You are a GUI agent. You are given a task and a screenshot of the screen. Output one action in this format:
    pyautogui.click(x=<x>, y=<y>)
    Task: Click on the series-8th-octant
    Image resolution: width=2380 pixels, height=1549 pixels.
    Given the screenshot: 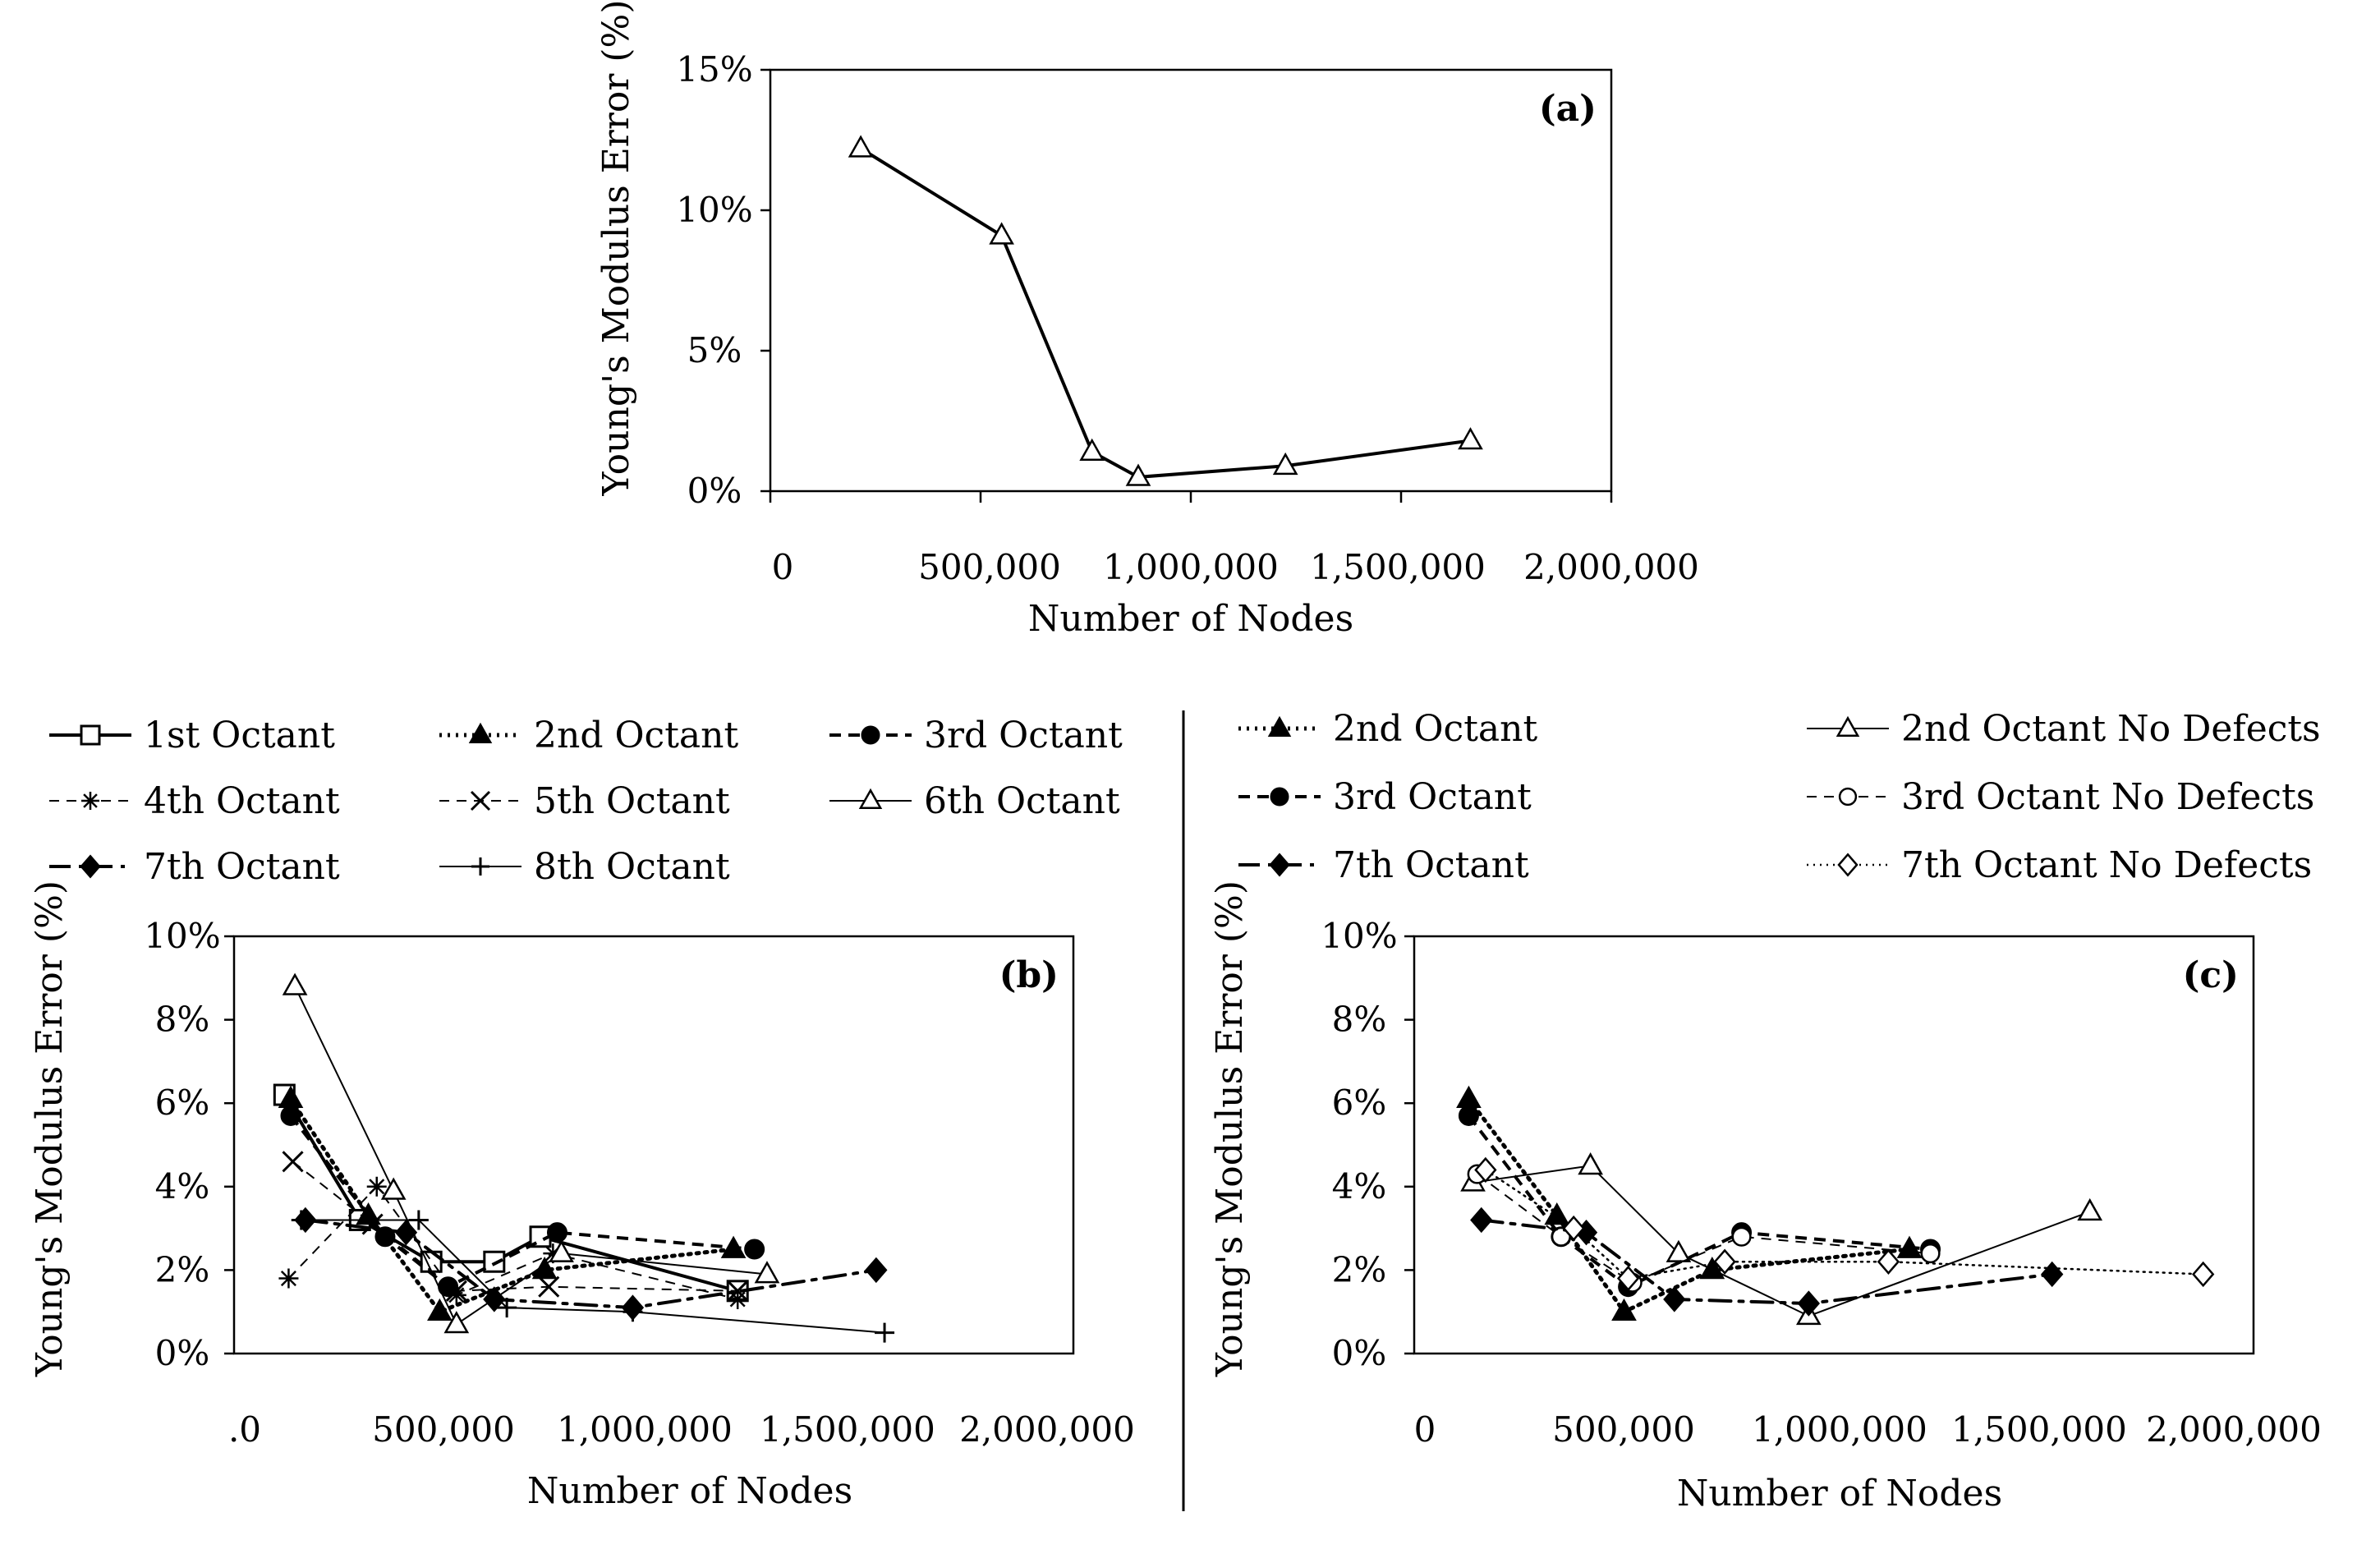 What is the action you would take?
    pyautogui.click(x=593, y=1276)
    